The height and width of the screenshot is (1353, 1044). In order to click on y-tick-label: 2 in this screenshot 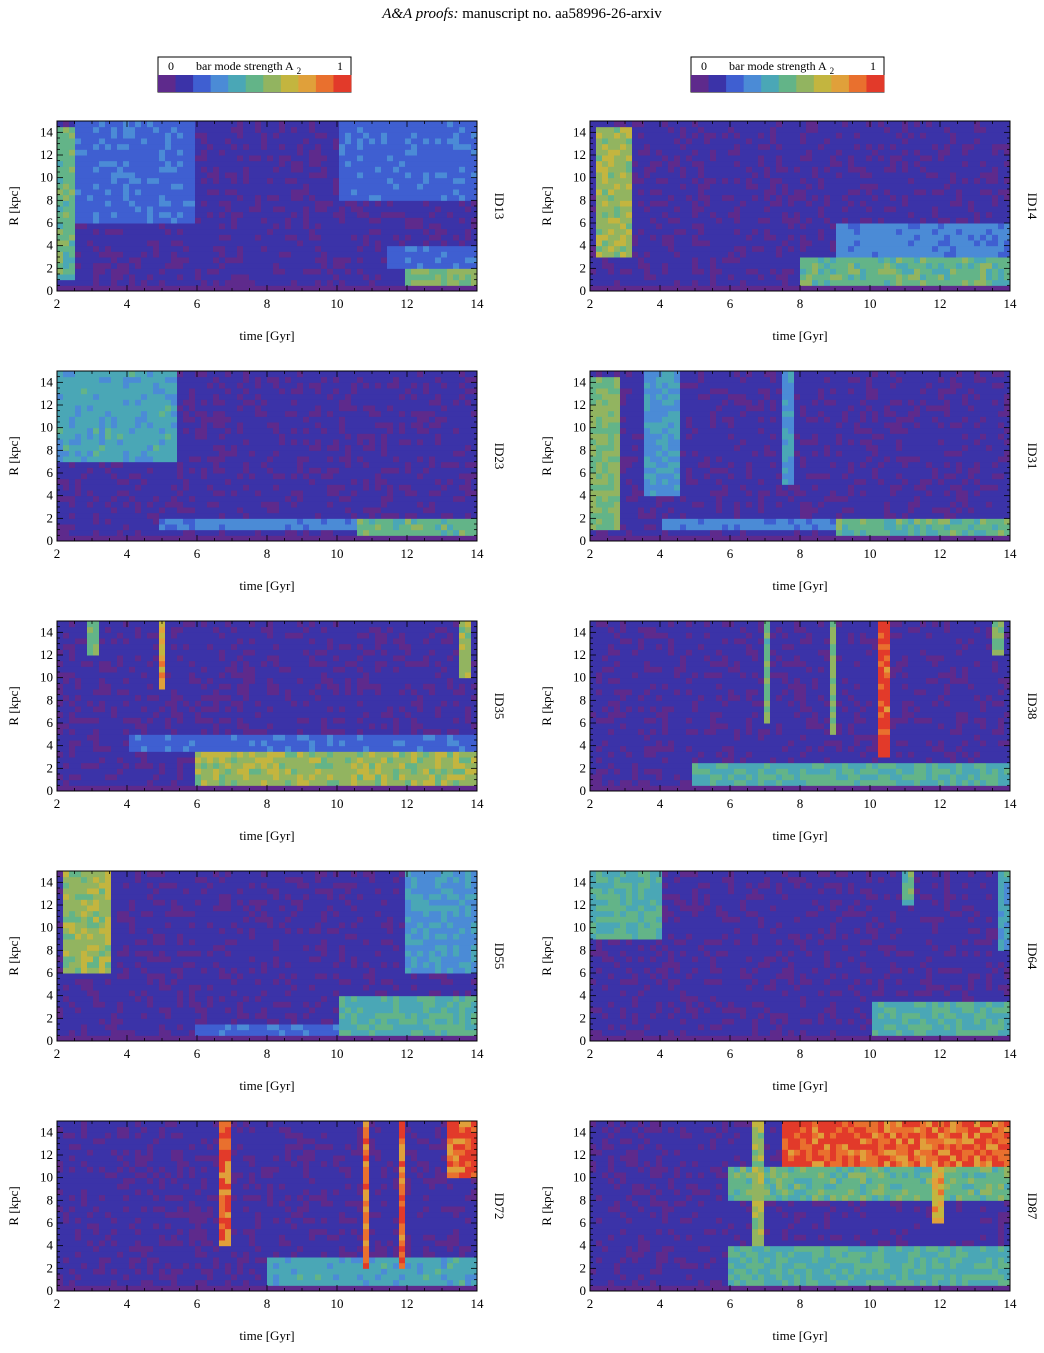, I will do `click(50, 267)`.